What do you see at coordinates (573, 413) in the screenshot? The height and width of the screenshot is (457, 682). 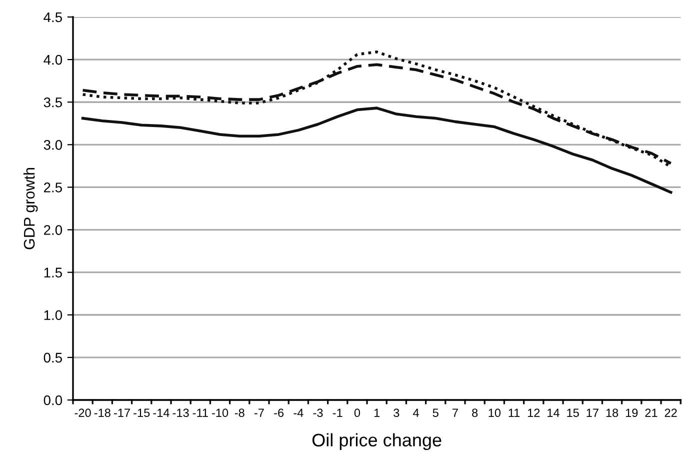 I see `x-tick-label: 15` at bounding box center [573, 413].